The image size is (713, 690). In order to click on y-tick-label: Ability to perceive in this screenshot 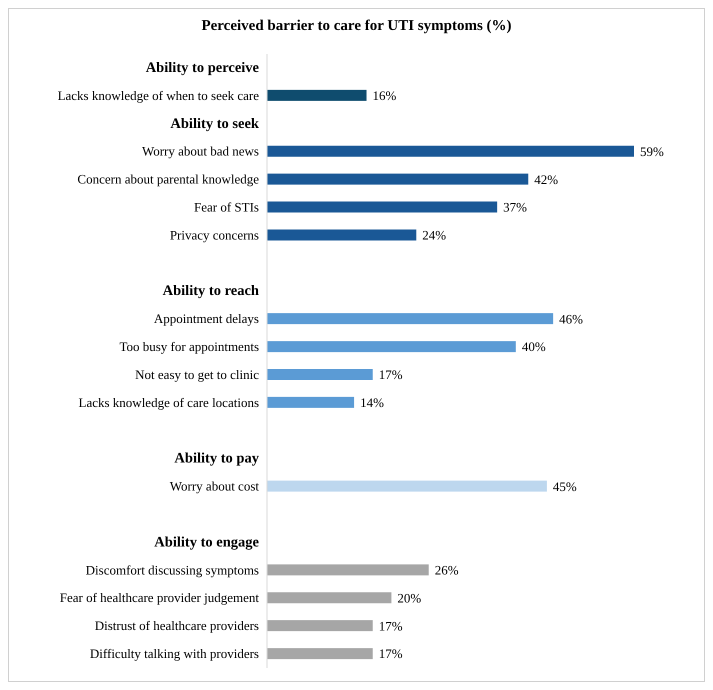, I will do `click(203, 68)`.